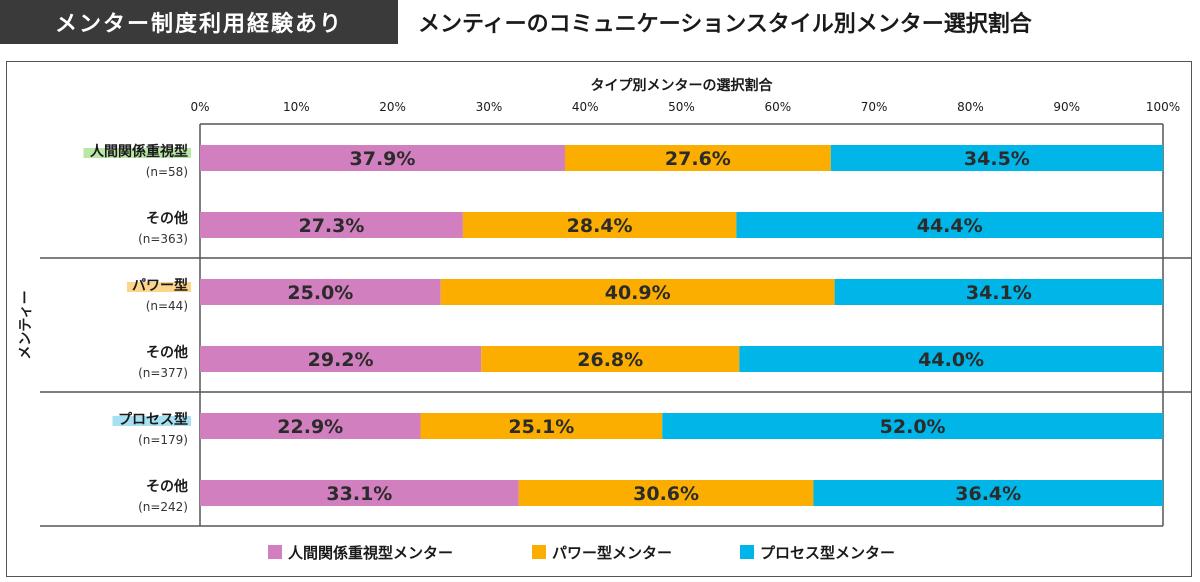 This screenshot has height=582, width=1200. I want to click on data-label: 28.4%, so click(600, 226).